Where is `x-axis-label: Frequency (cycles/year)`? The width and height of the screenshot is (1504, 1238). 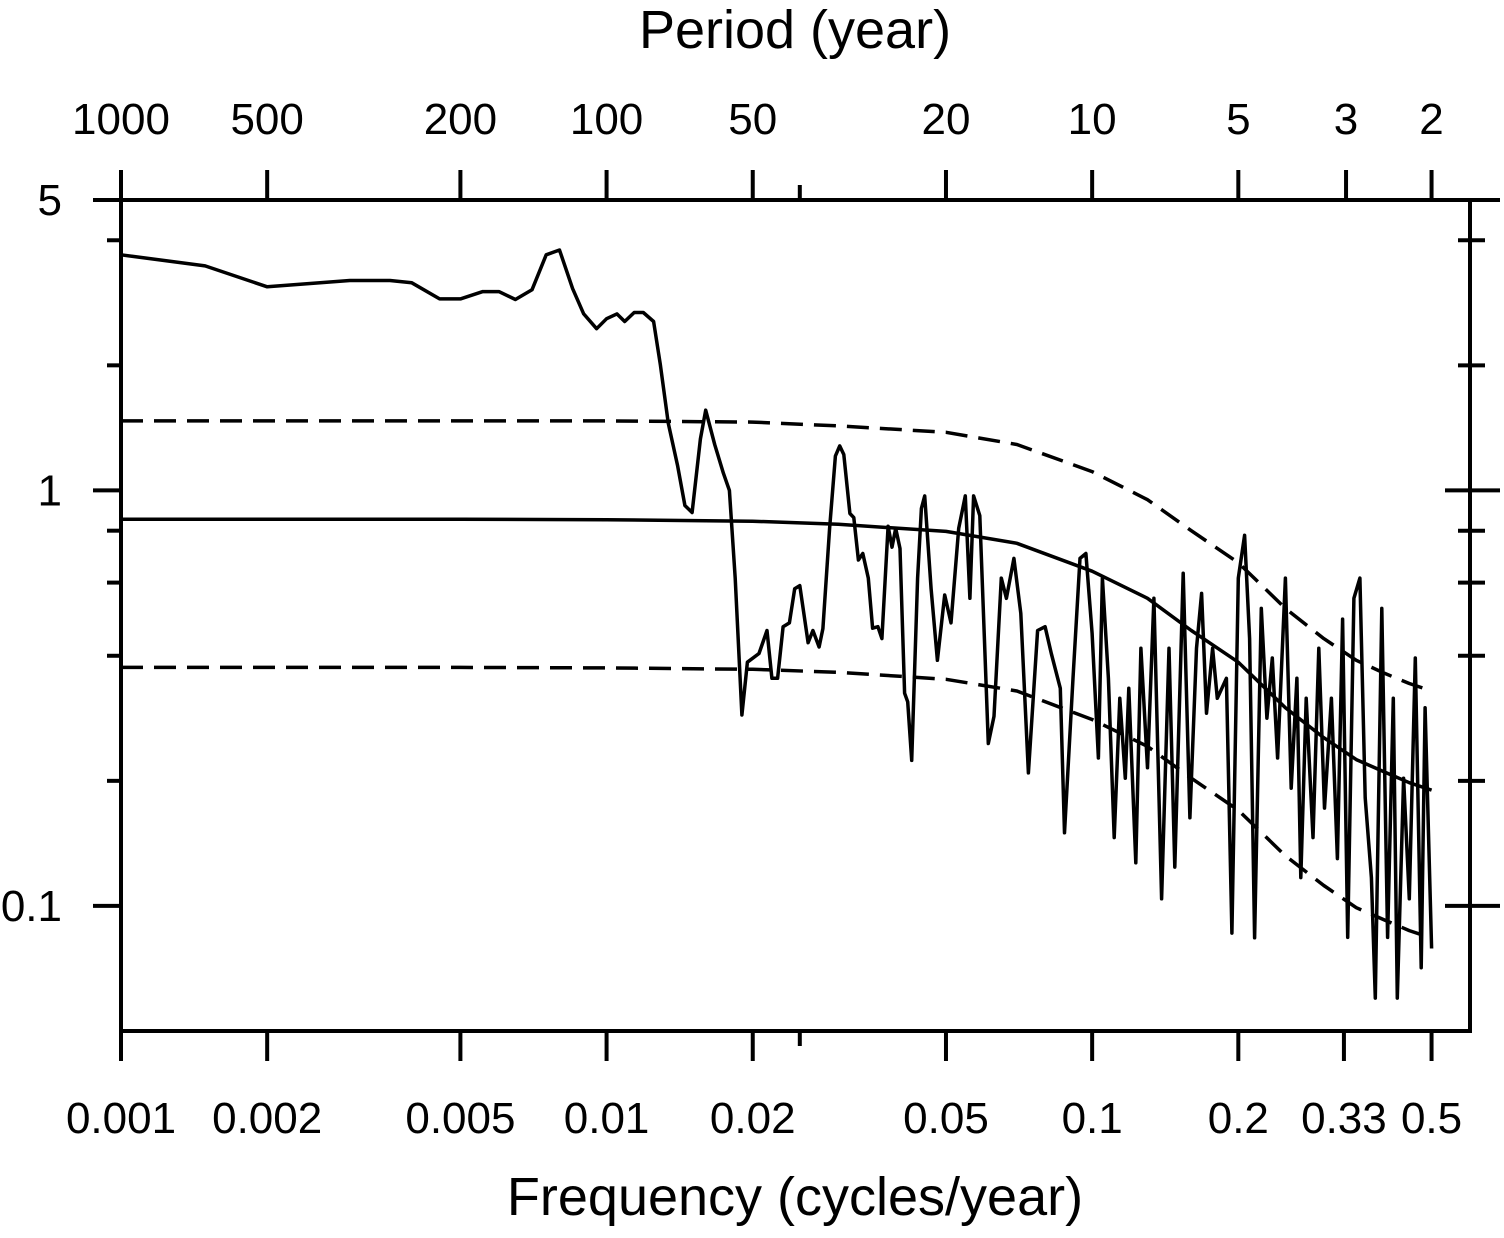 x-axis-label: Frequency (cycles/year) is located at coordinates (795, 1197).